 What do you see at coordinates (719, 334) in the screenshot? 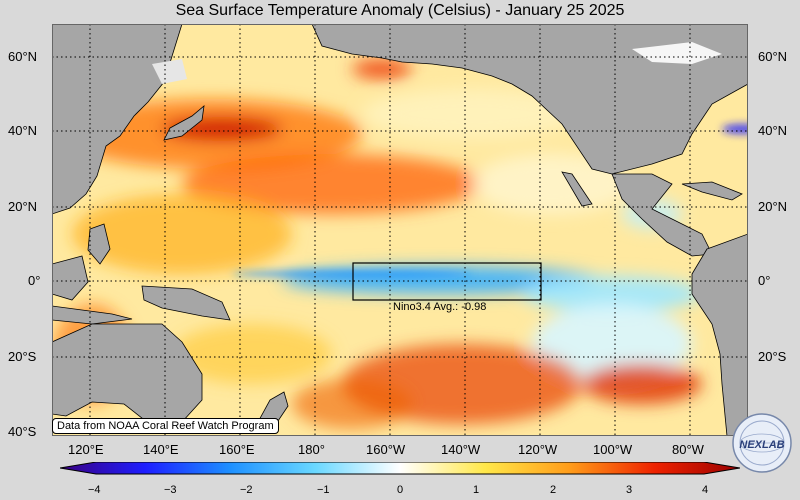
I see `south-america-land` at bounding box center [719, 334].